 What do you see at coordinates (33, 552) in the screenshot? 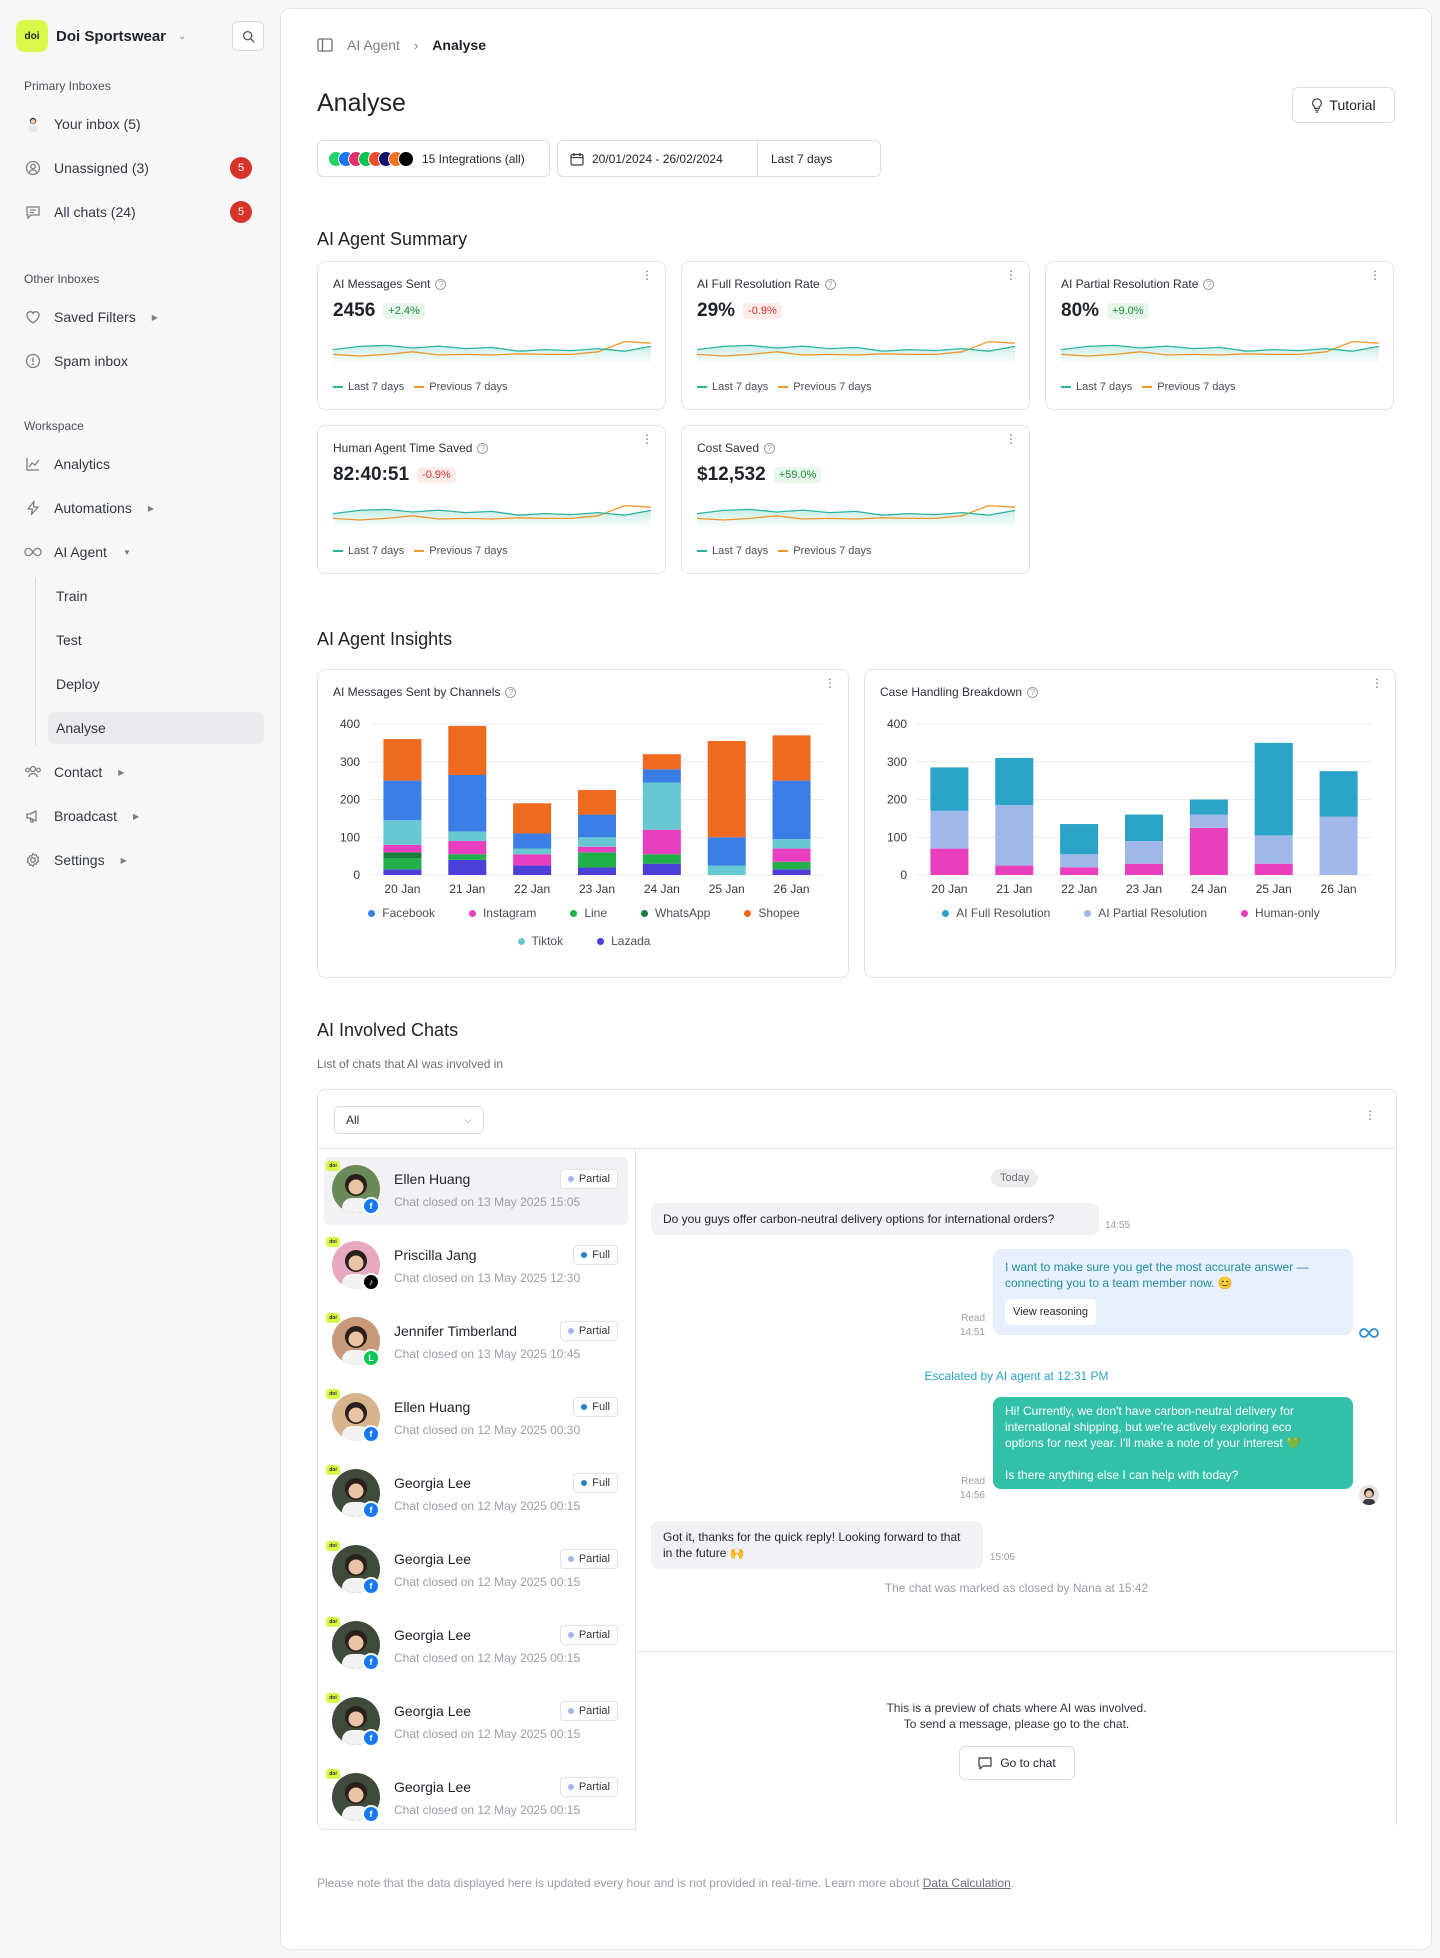
I see `infinity-icon` at bounding box center [33, 552].